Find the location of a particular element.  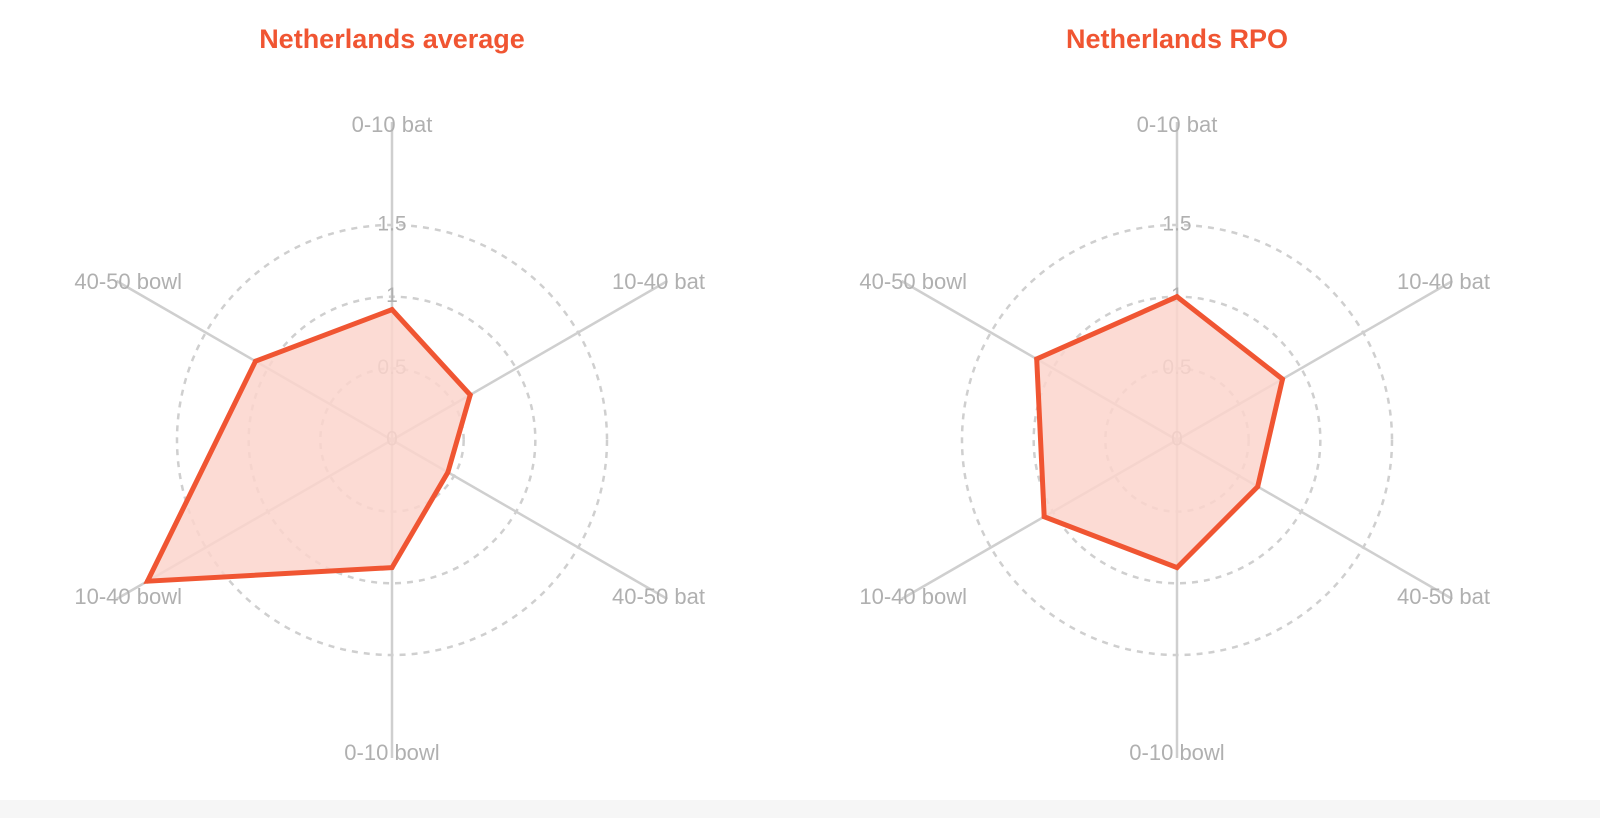

ring-tick-label: 1 is located at coordinates (392, 295).